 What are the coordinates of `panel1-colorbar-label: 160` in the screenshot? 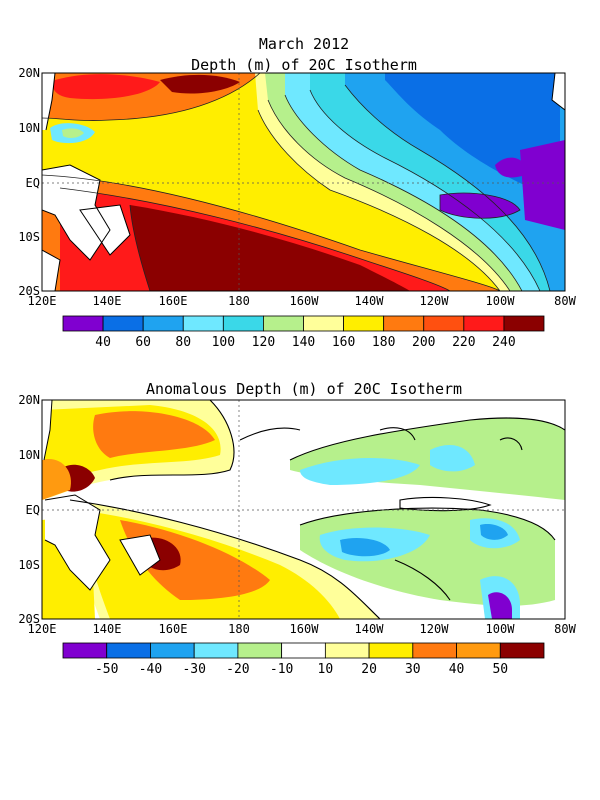 It's located at (343, 342).